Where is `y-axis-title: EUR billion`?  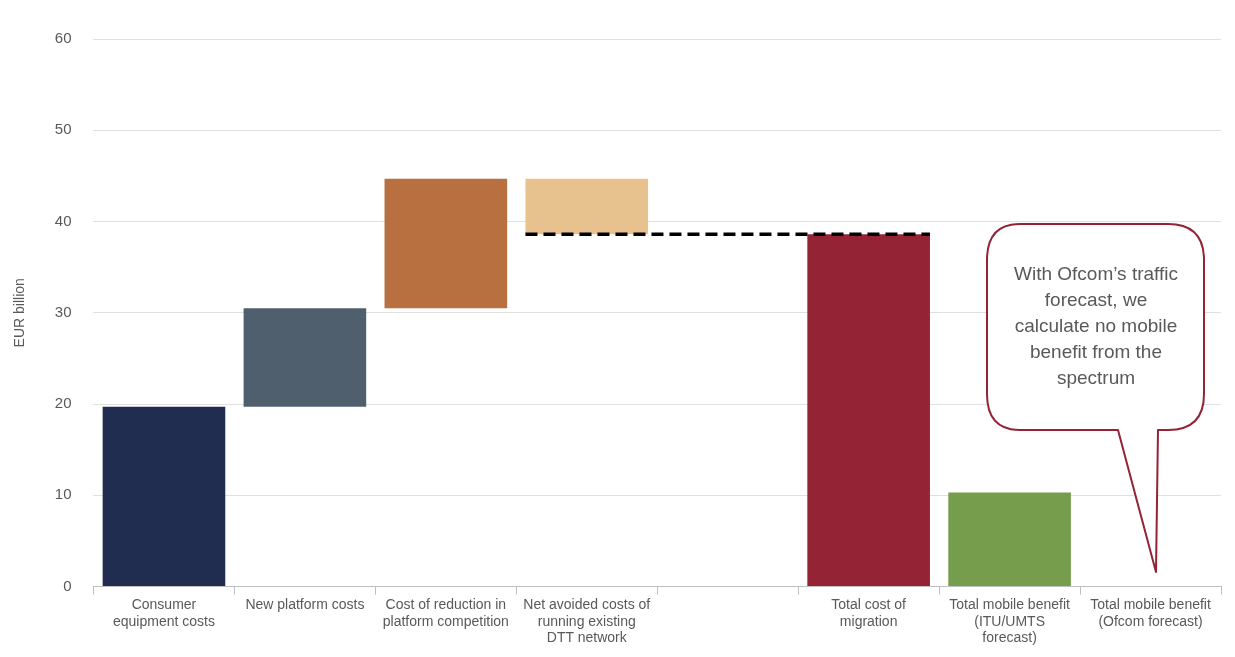
y-axis-title: EUR billion is located at coordinates (19, 313).